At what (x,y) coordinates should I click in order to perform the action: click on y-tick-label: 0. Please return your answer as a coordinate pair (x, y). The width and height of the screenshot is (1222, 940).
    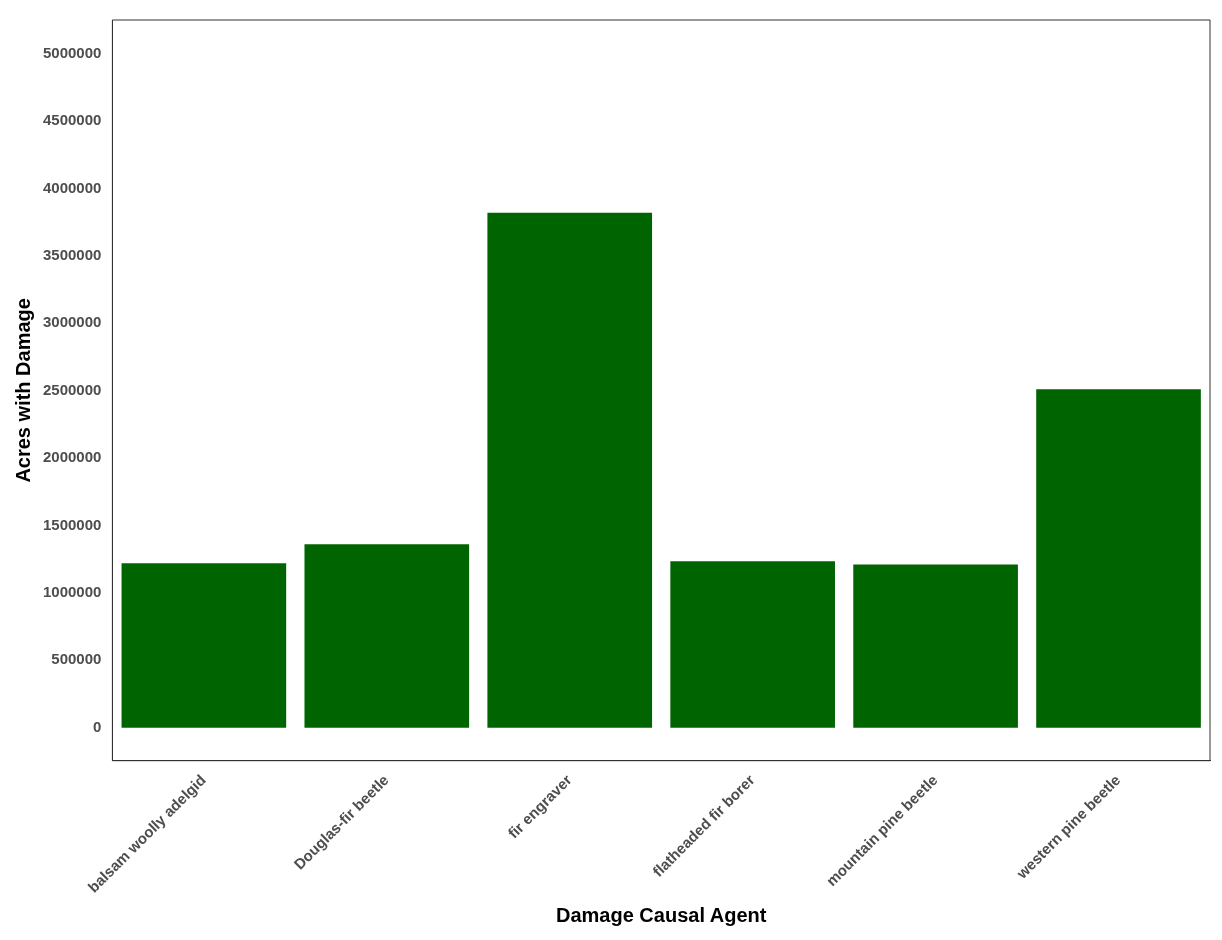
    Looking at the image, I should click on (97, 726).